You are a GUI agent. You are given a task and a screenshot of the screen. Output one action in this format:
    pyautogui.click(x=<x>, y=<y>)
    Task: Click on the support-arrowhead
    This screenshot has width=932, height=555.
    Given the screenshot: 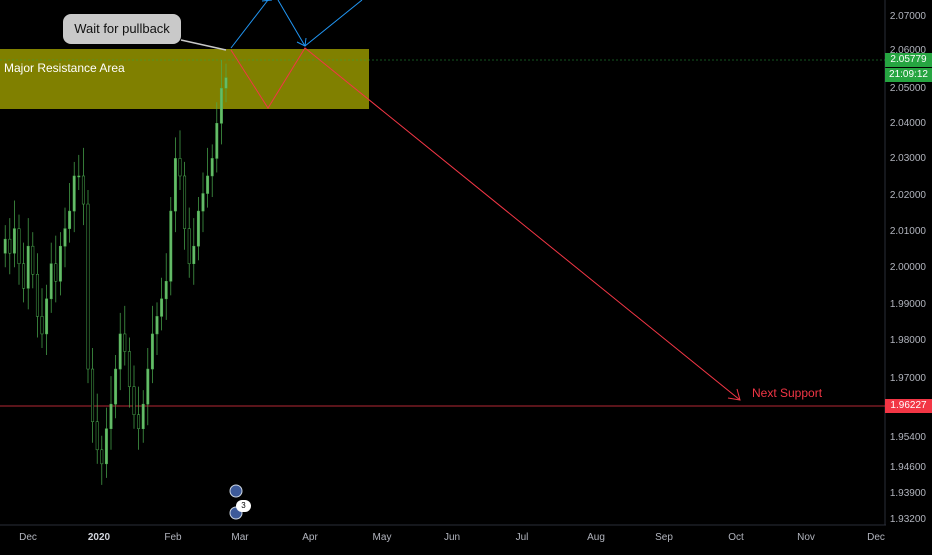 What is the action you would take?
    pyautogui.click(x=734, y=394)
    